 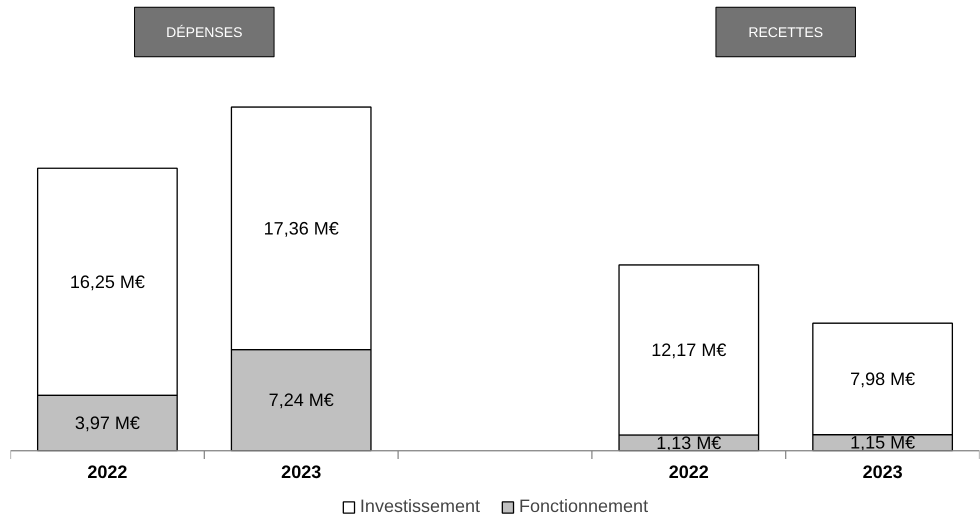 I want to click on legend-label: Investissement, so click(x=420, y=506).